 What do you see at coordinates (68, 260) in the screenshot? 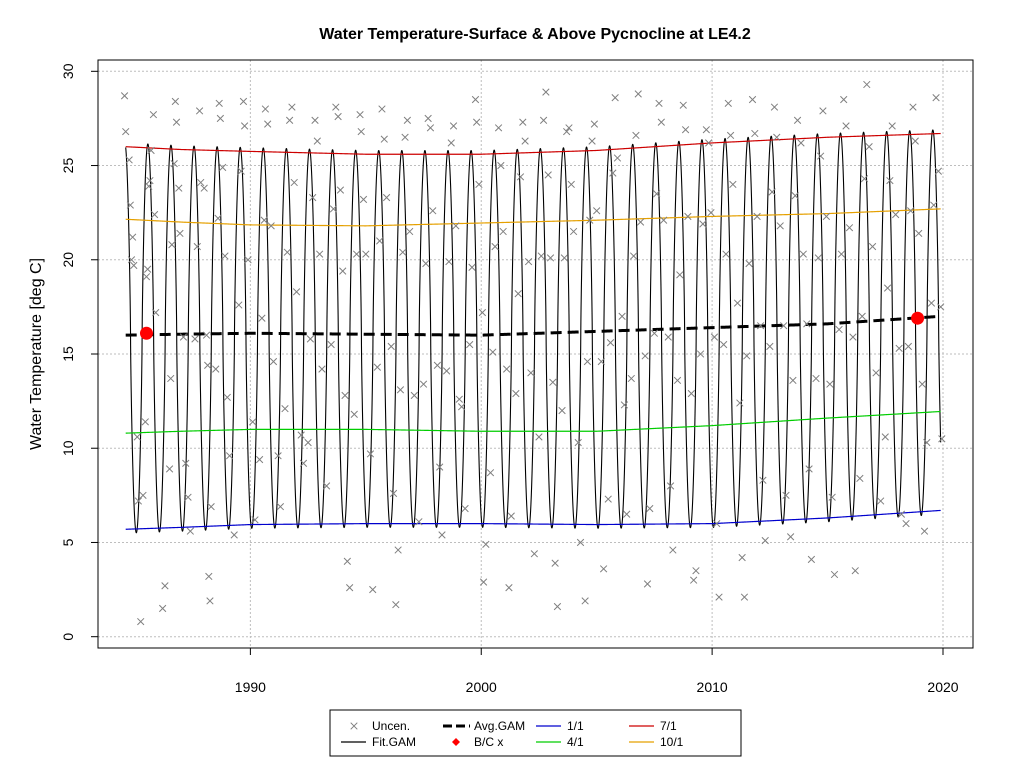
I see `y-tick-label: 20` at bounding box center [68, 260].